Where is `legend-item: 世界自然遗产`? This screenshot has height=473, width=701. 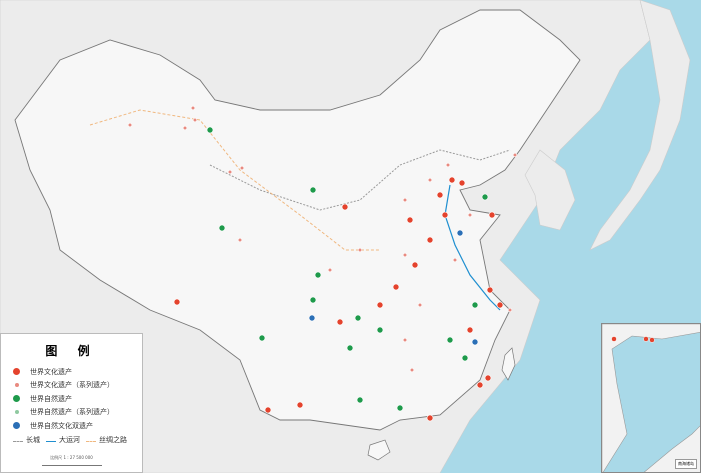 legend-item: 世界自然遗产 is located at coordinates (71, 399).